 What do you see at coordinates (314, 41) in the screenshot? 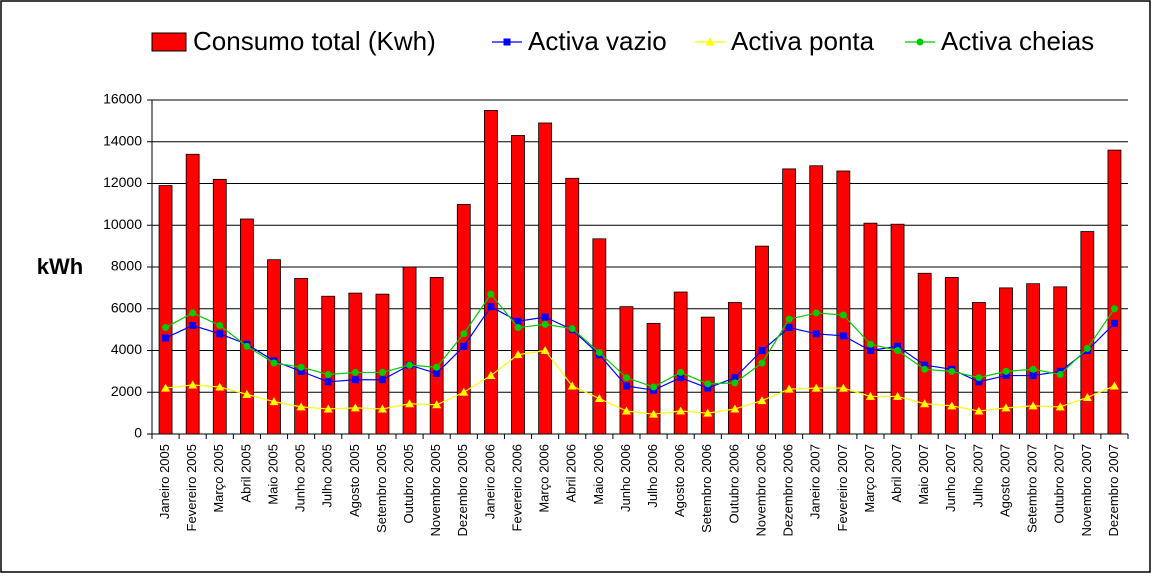
I see `legend-label: Consumo total (Kwh)` at bounding box center [314, 41].